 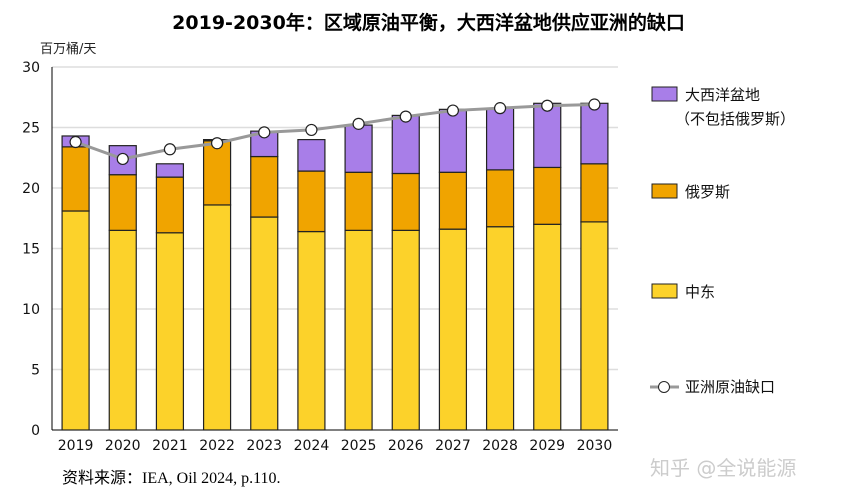 What do you see at coordinates (217, 446) in the screenshot?
I see `x-tick-label: 2022` at bounding box center [217, 446].